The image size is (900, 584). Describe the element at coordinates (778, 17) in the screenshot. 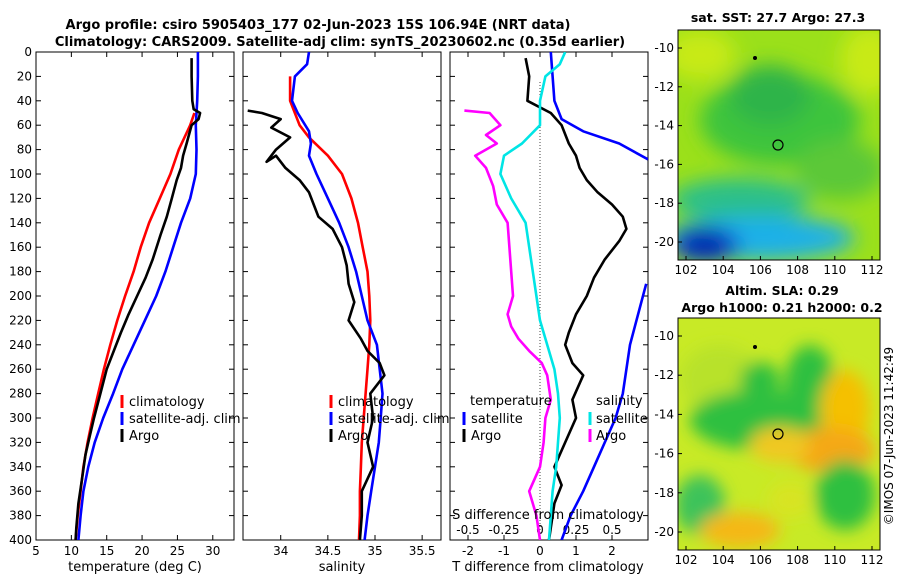

I see `sst-map-title: sat. SST: 27.7 Argo: 27.3` at that location.